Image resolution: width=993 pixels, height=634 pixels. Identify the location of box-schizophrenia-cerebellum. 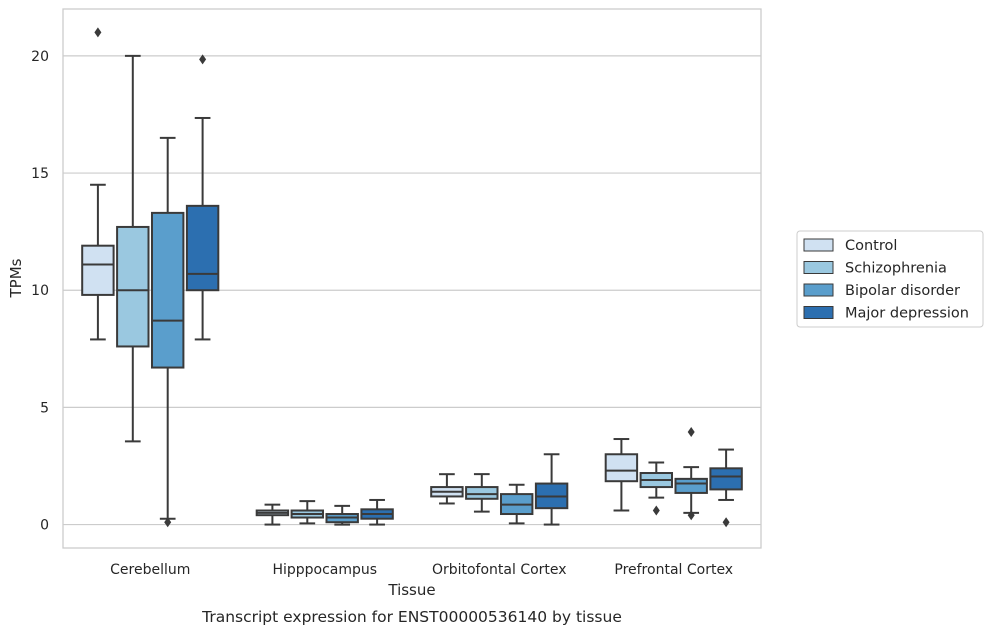
(133, 248).